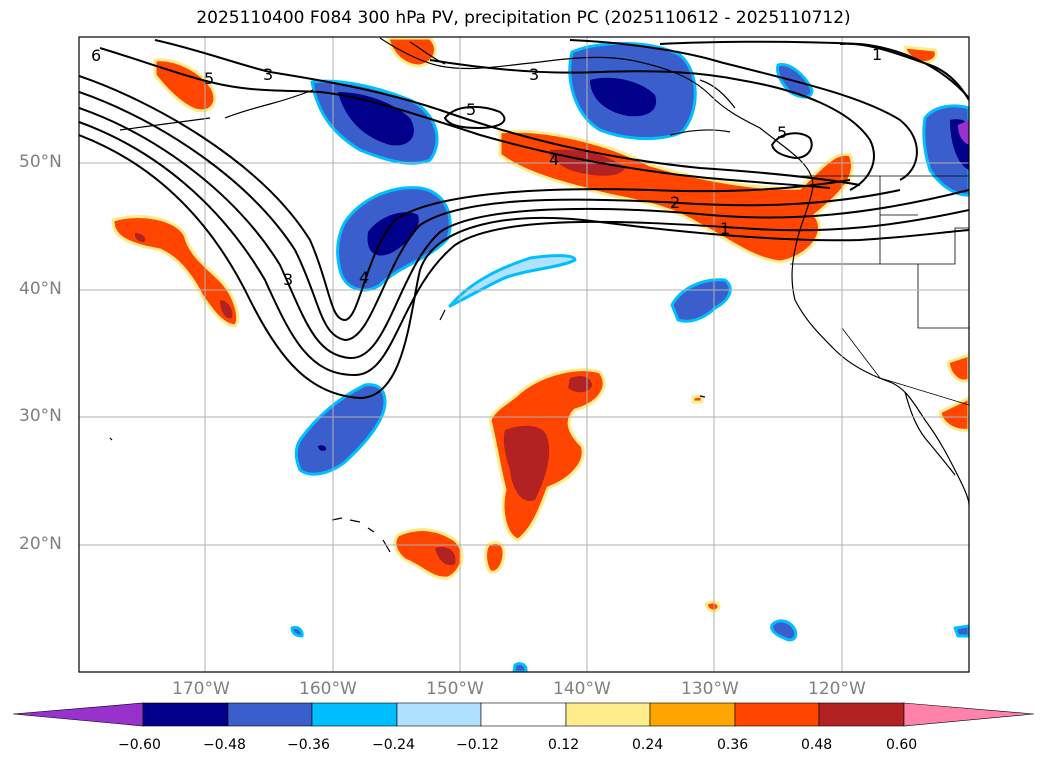 The image size is (1047, 765). I want to click on pc-blob-small-130w, so click(712, 606).